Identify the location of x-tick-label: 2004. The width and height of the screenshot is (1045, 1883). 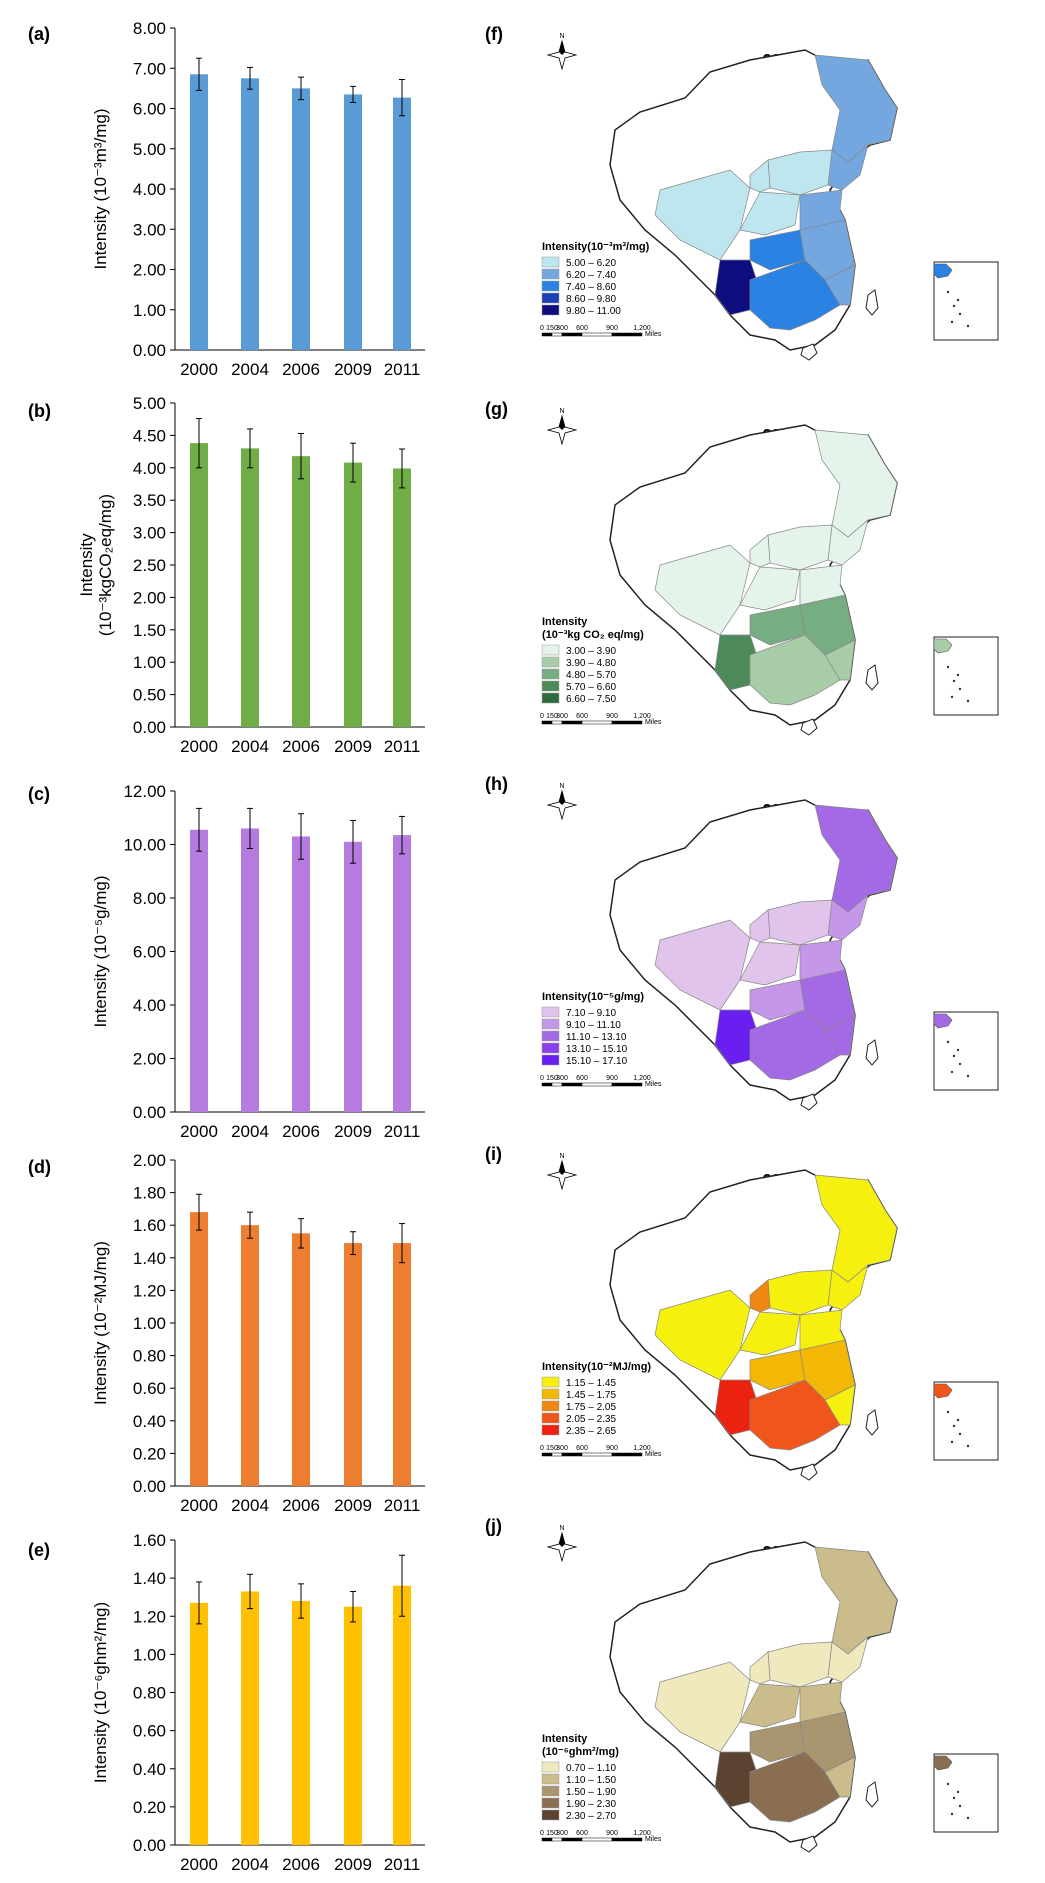
(250, 1131).